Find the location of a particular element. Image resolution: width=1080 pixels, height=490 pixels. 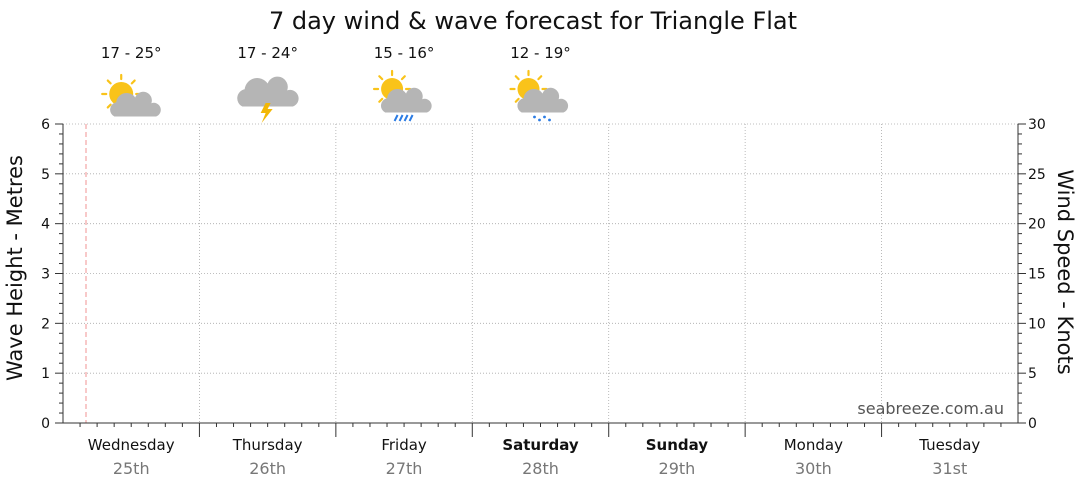

left-tick-label: 1 is located at coordinates (45, 374).